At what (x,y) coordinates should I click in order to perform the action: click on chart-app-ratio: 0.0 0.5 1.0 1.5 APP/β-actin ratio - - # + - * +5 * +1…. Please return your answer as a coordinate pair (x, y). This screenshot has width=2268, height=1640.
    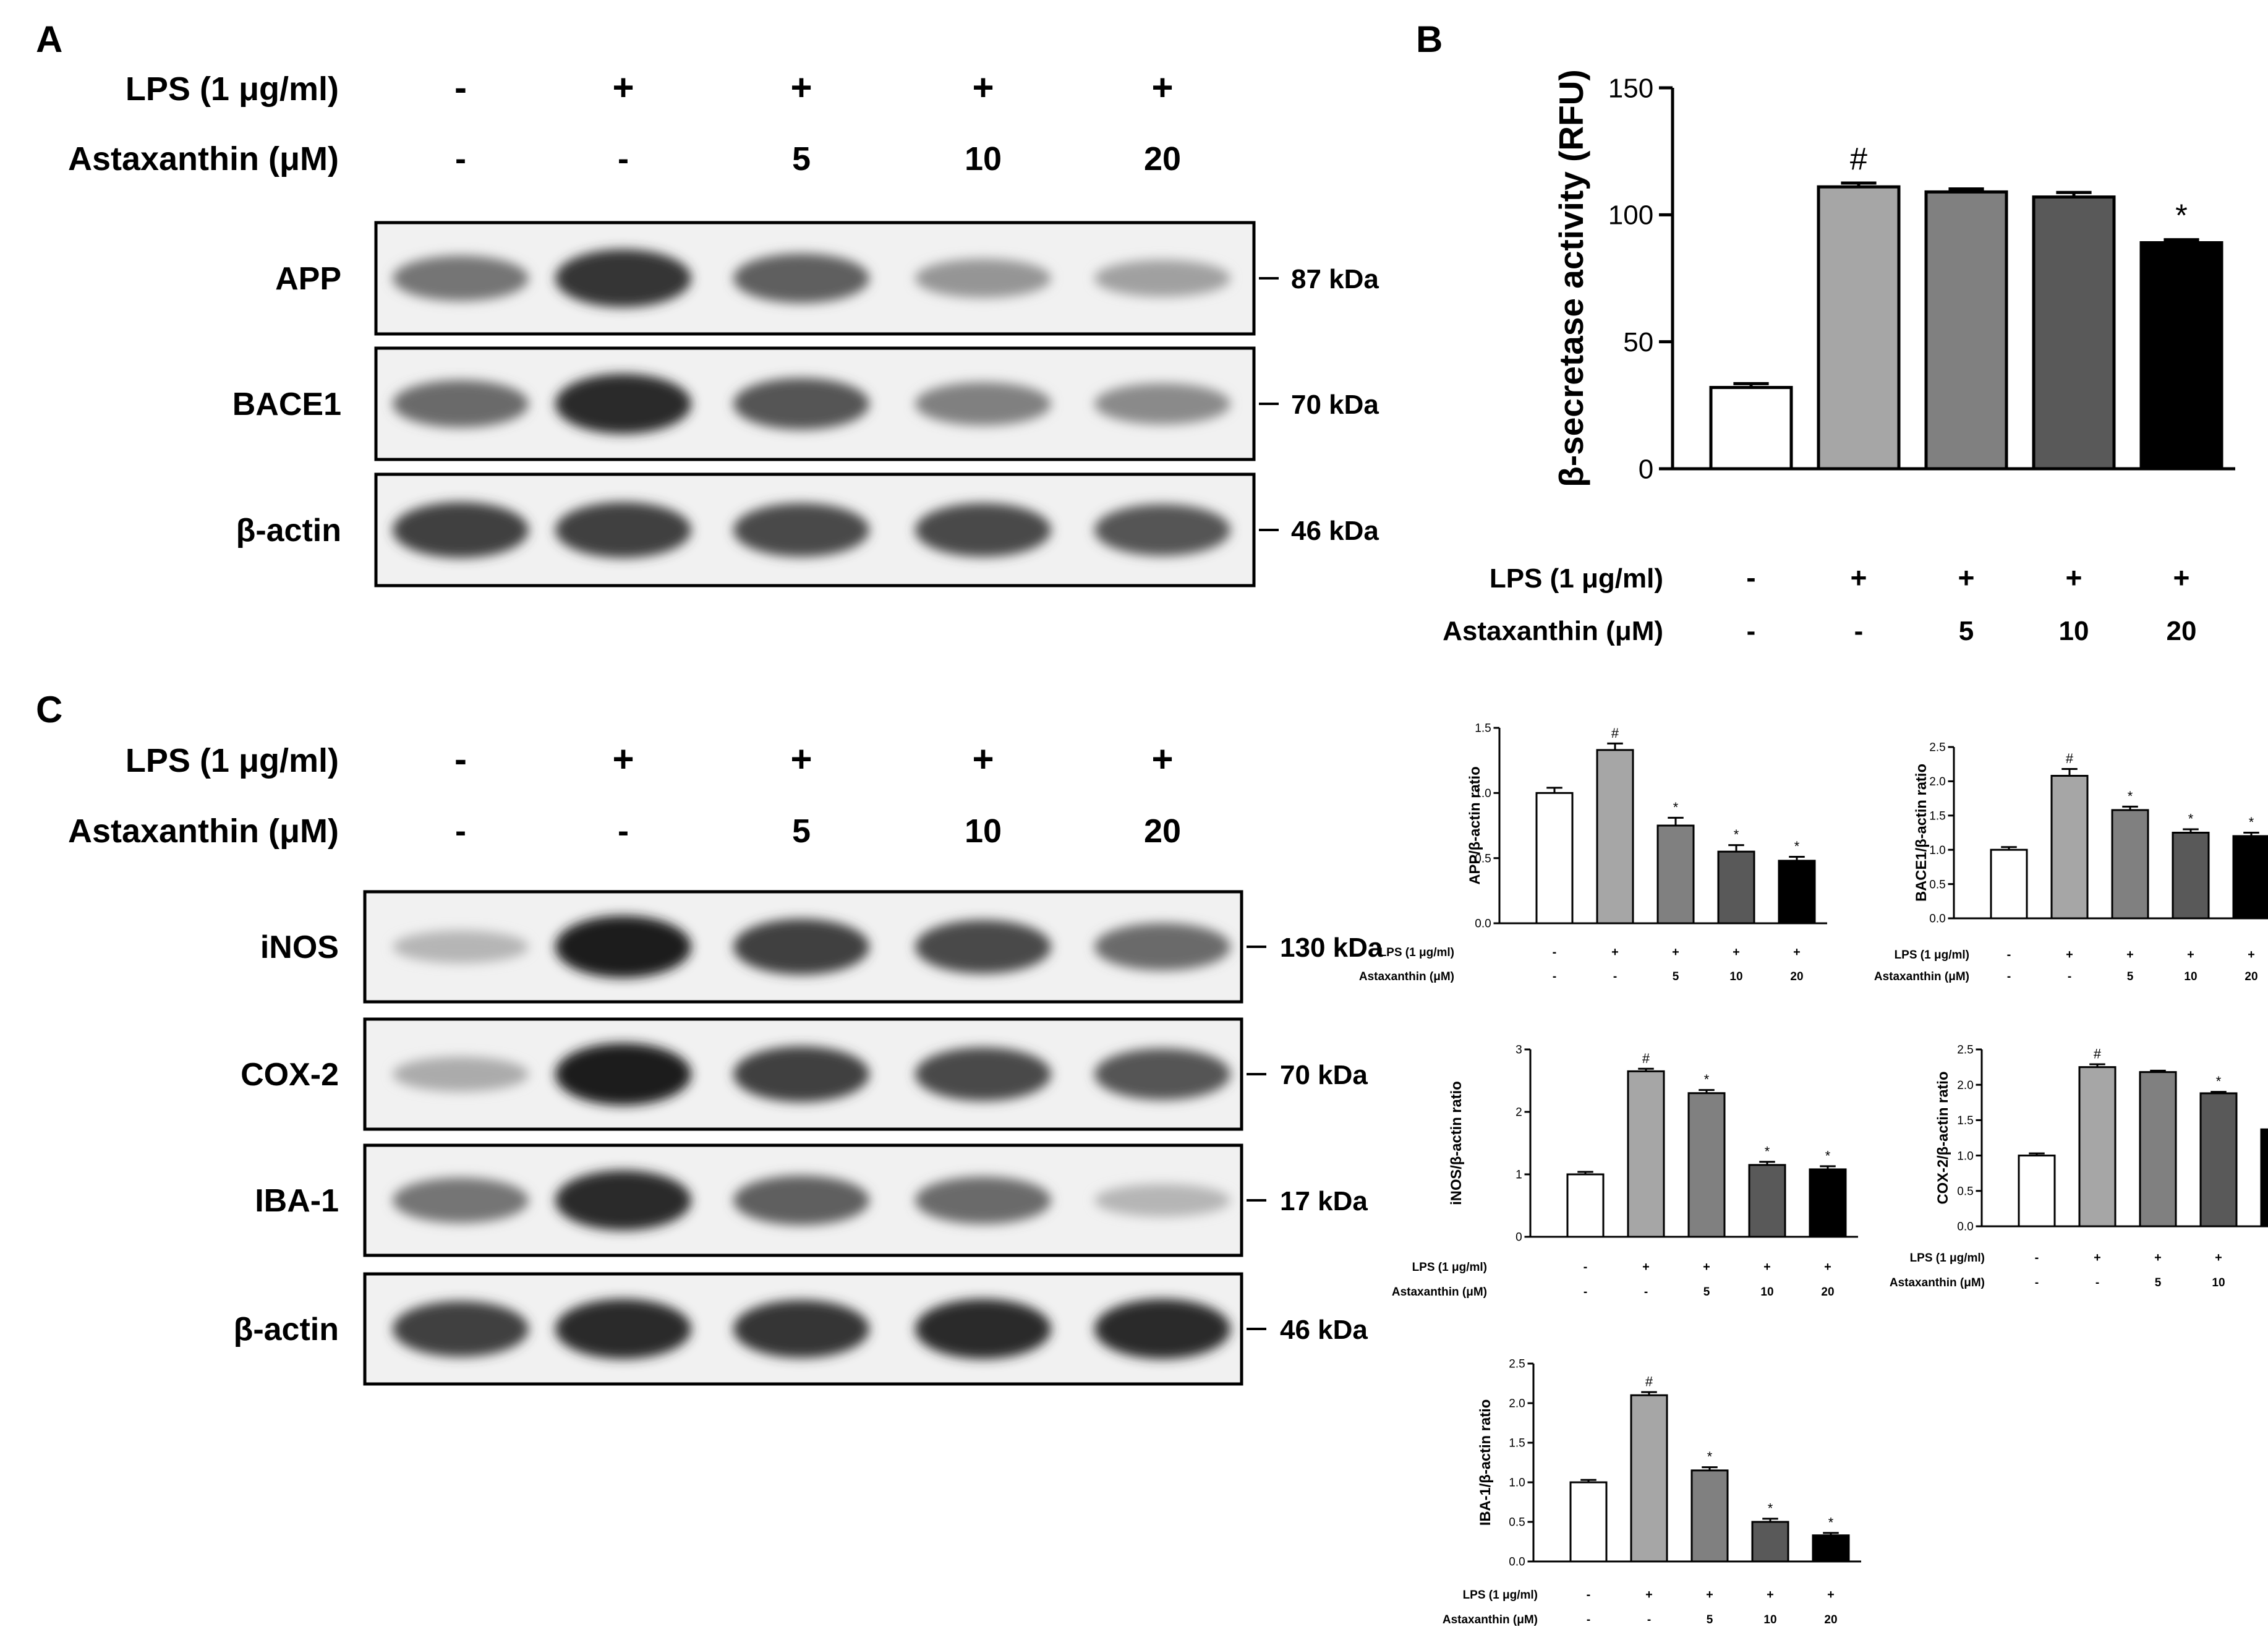
    Looking at the image, I should click on (1593, 853).